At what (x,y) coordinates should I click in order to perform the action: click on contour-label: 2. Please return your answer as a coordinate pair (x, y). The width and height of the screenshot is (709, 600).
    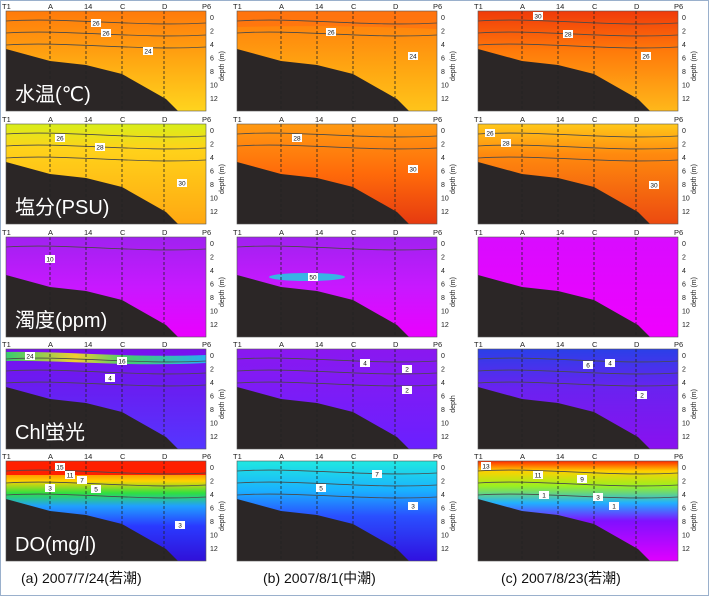
    Looking at the image, I should click on (407, 391).